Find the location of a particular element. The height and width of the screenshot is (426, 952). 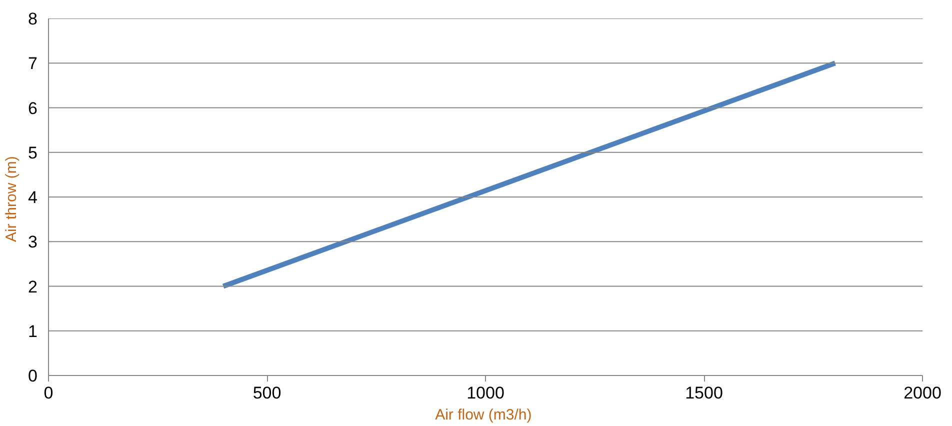

x-axis-title: Air flow (m3/h) is located at coordinates (483, 415).